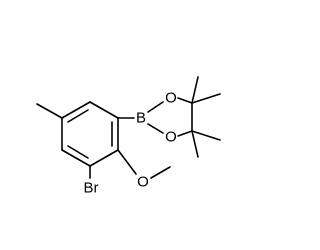 The image size is (320, 250). Describe the element at coordinates (130, 143) in the screenshot. I see `atom-labels: B O O O Br` at that location.